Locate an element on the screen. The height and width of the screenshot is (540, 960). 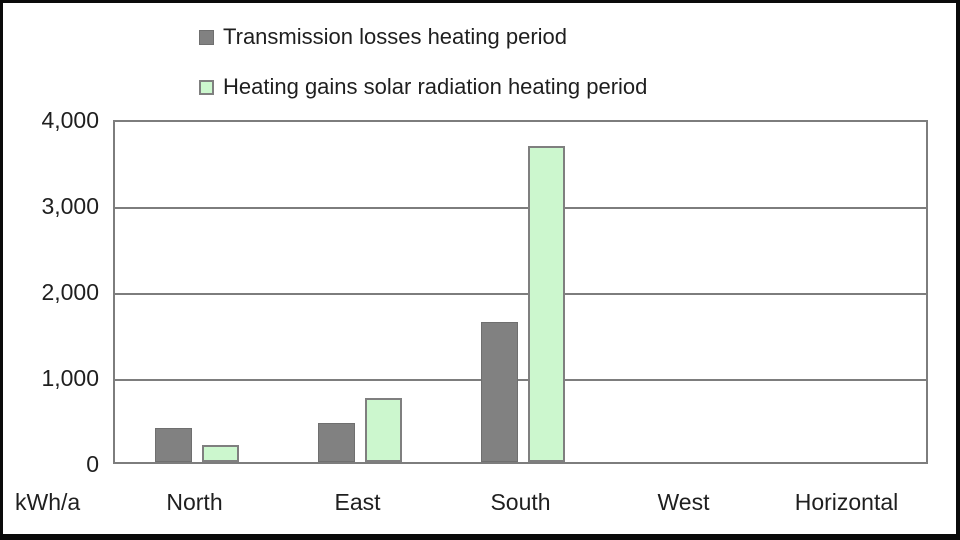
y-tick-label-3000: 3,000 is located at coordinates (70, 206).